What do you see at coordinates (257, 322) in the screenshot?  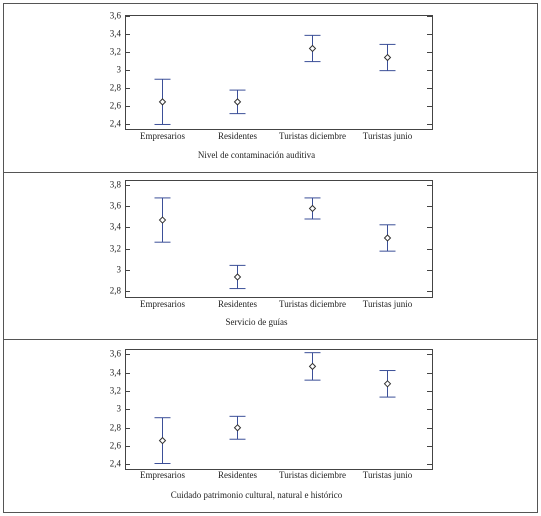 I see `x-axis-label: Servicio de guías` at bounding box center [257, 322].